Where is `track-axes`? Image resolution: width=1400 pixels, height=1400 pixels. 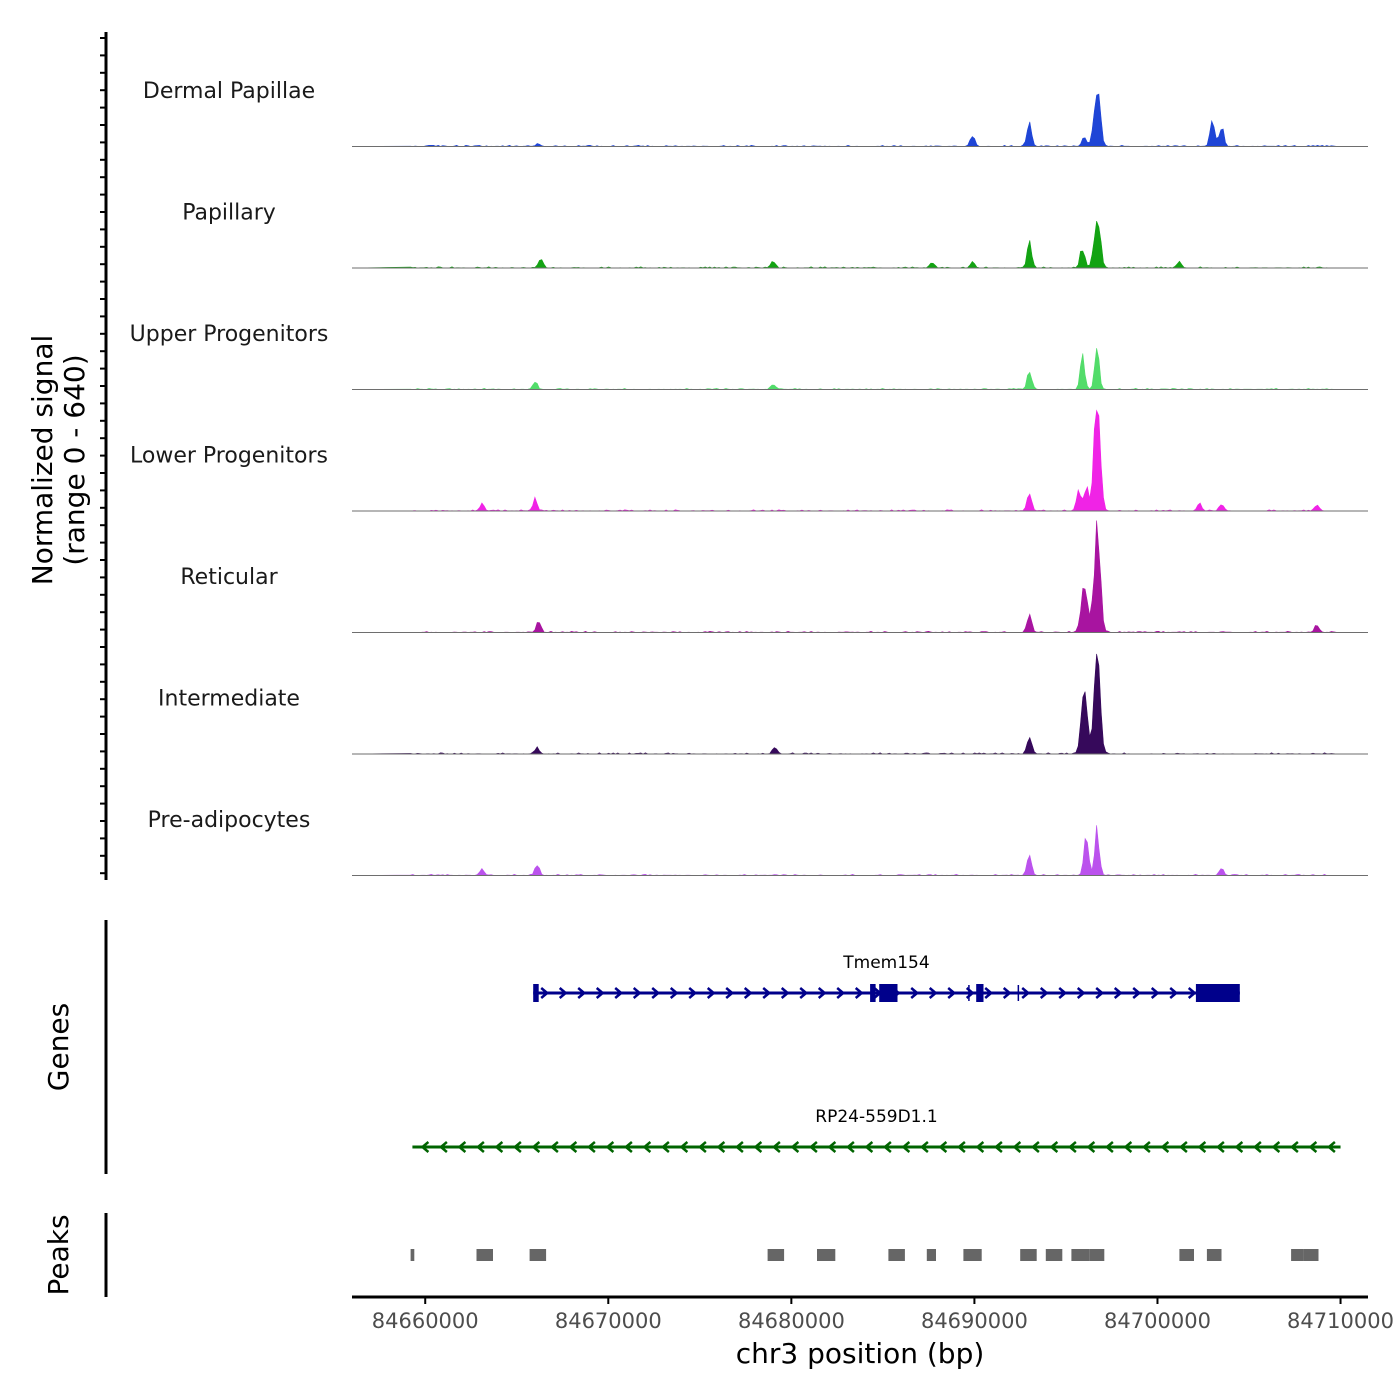
track-axes is located at coordinates (104, 664).